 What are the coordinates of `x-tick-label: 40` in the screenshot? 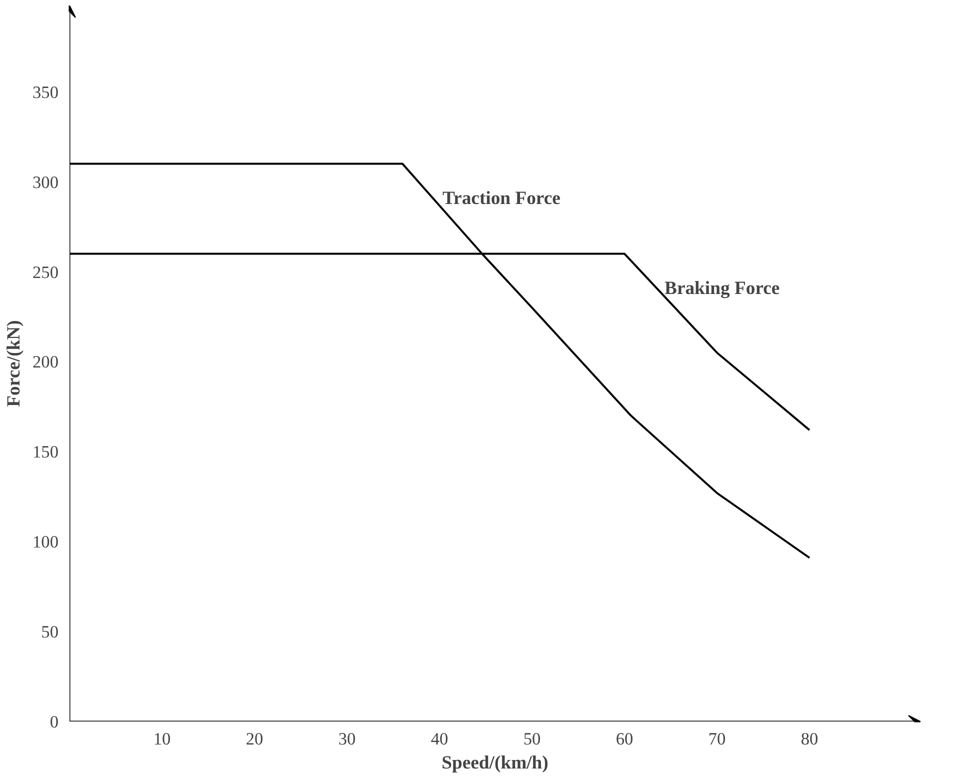 It's located at (439, 739).